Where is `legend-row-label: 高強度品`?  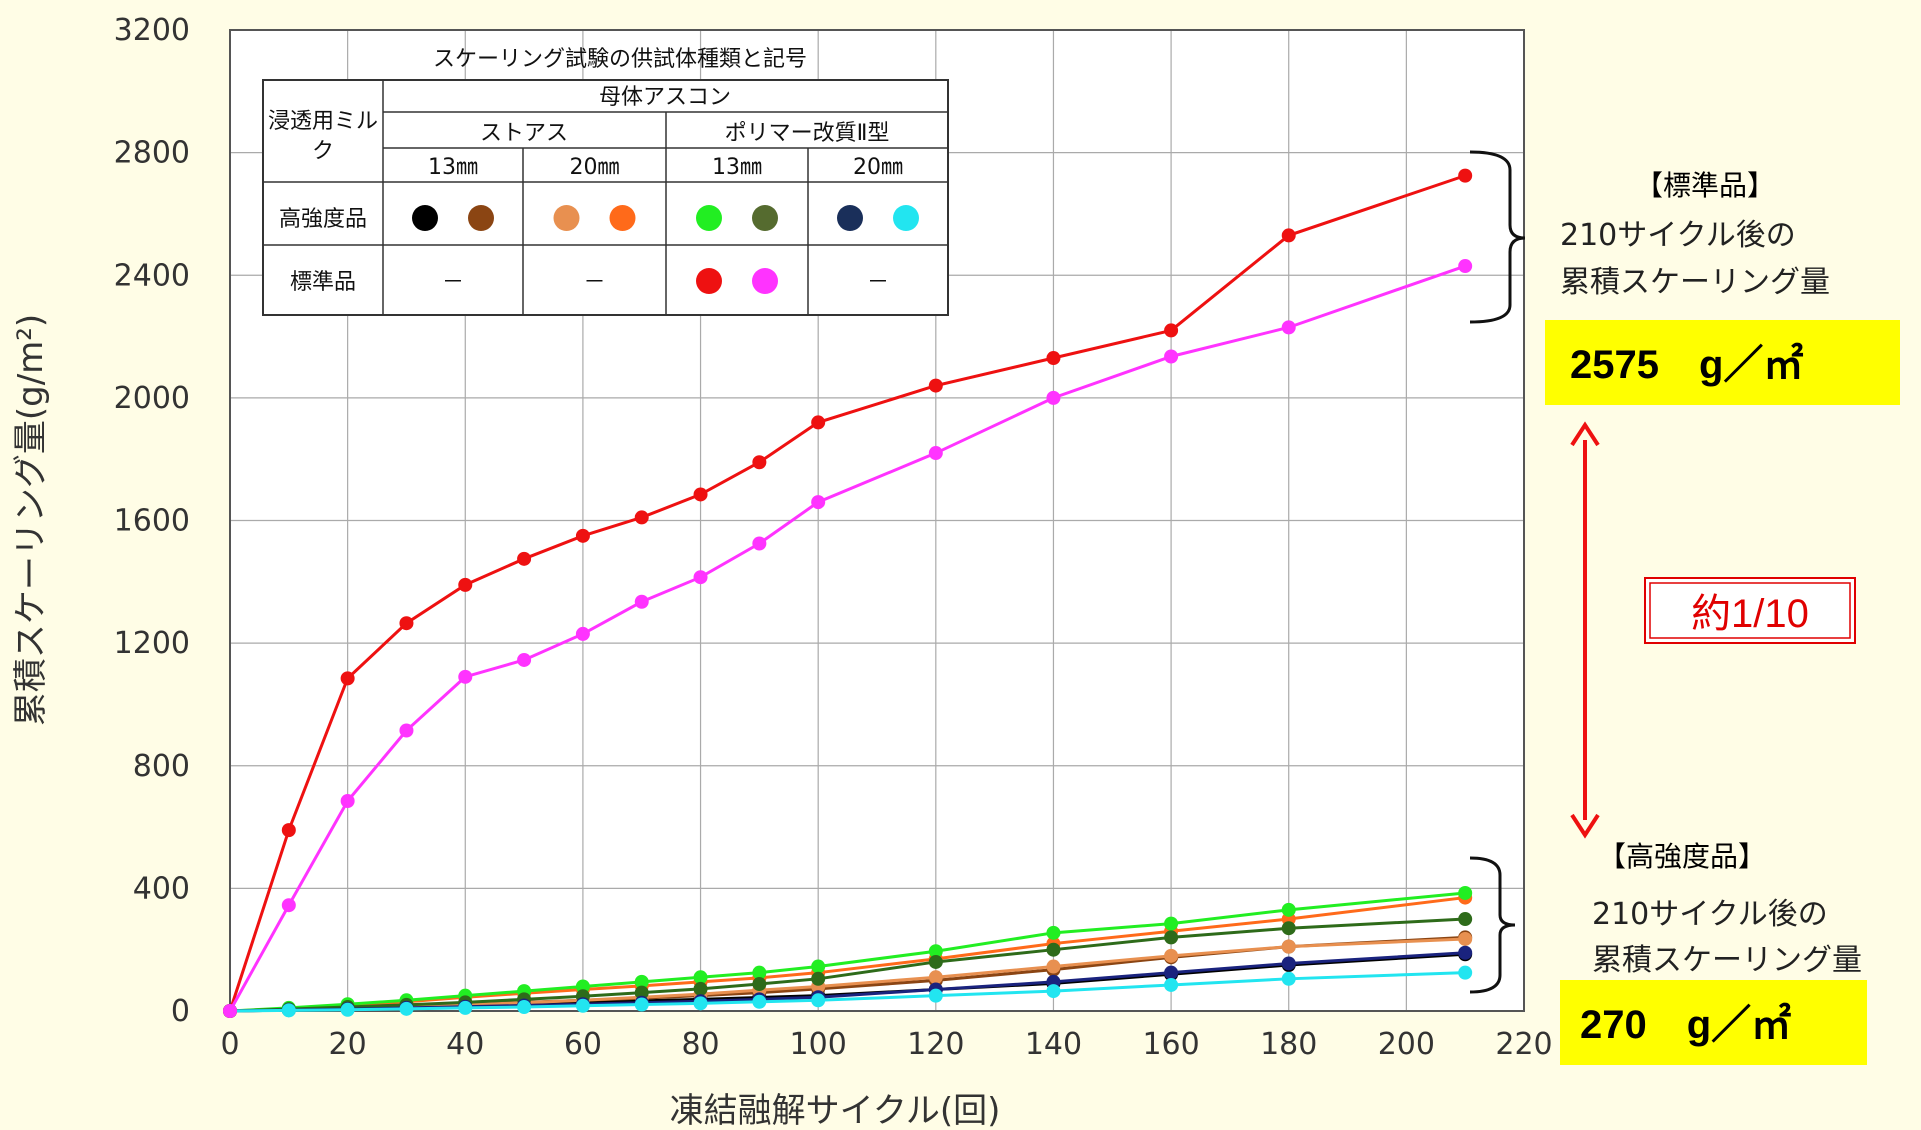 legend-row-label: 高強度品 is located at coordinates (323, 219).